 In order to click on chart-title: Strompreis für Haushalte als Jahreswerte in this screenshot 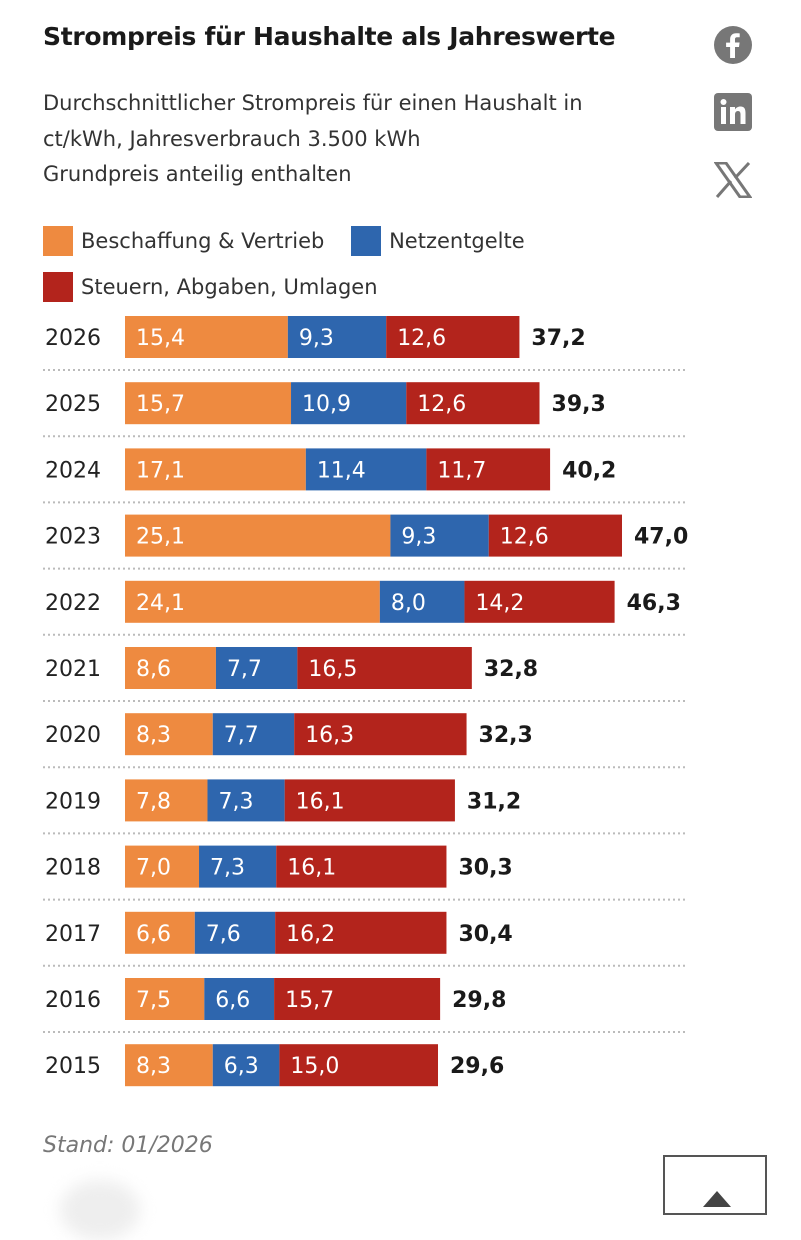, I will do `click(329, 36)`.